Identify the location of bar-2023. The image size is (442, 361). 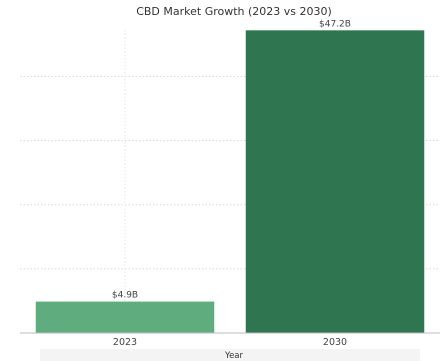
(125, 317).